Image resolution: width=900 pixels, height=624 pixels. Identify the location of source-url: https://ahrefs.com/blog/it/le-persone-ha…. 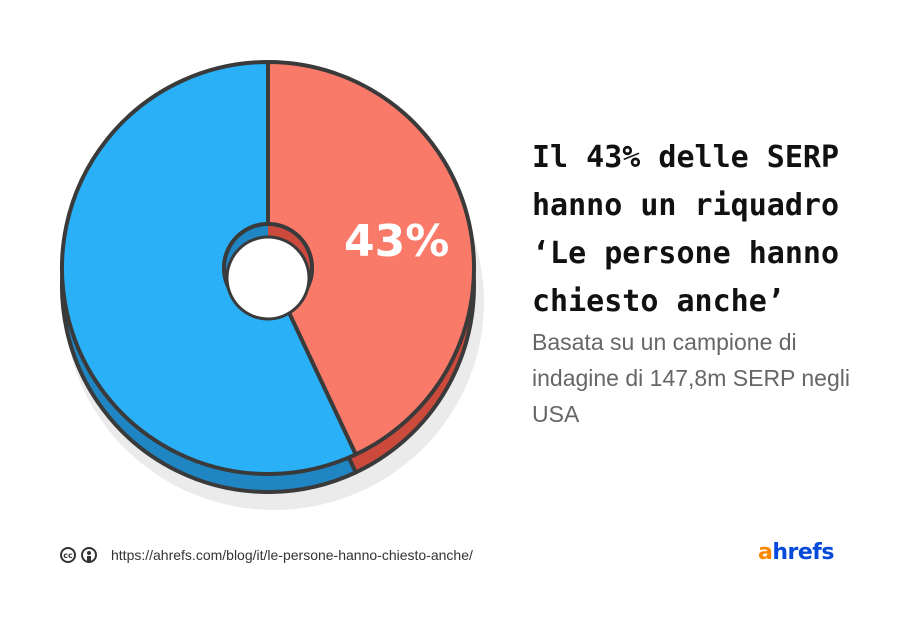
(292, 555).